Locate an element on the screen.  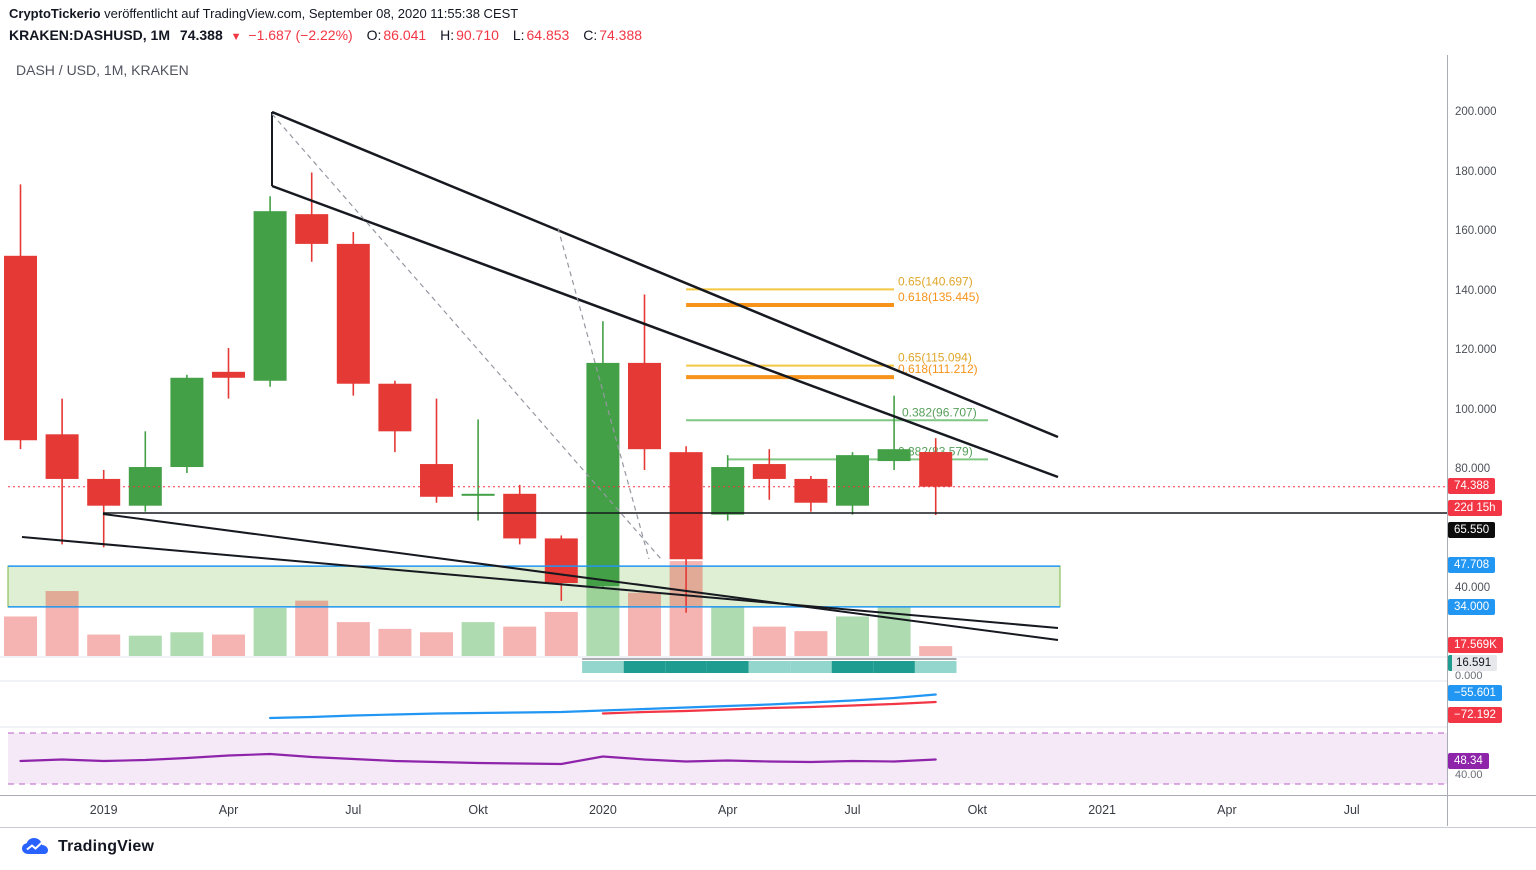
price-tick-label: 200.000 is located at coordinates (1476, 112).